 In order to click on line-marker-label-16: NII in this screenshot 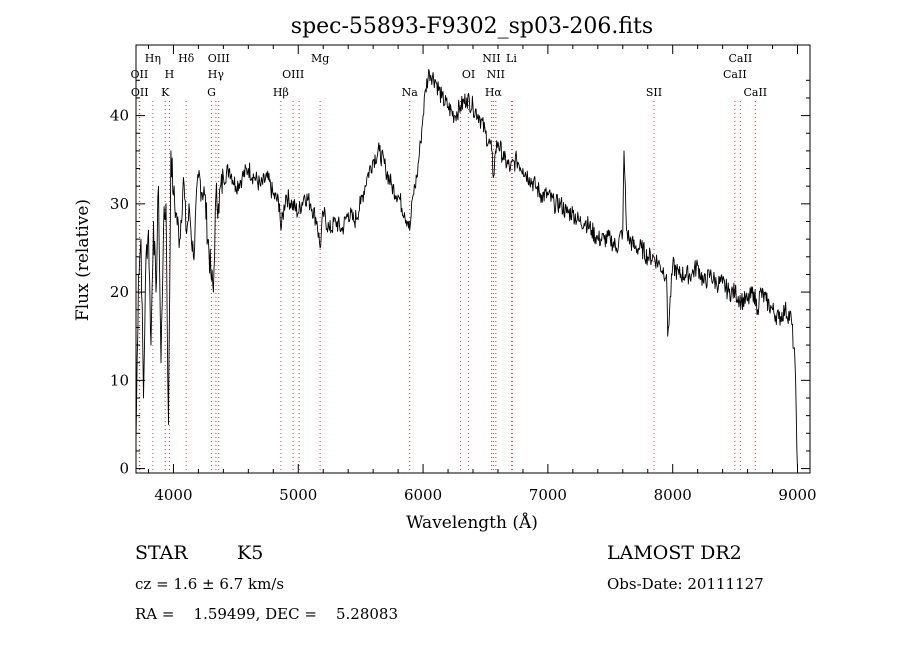, I will do `click(491, 58)`.